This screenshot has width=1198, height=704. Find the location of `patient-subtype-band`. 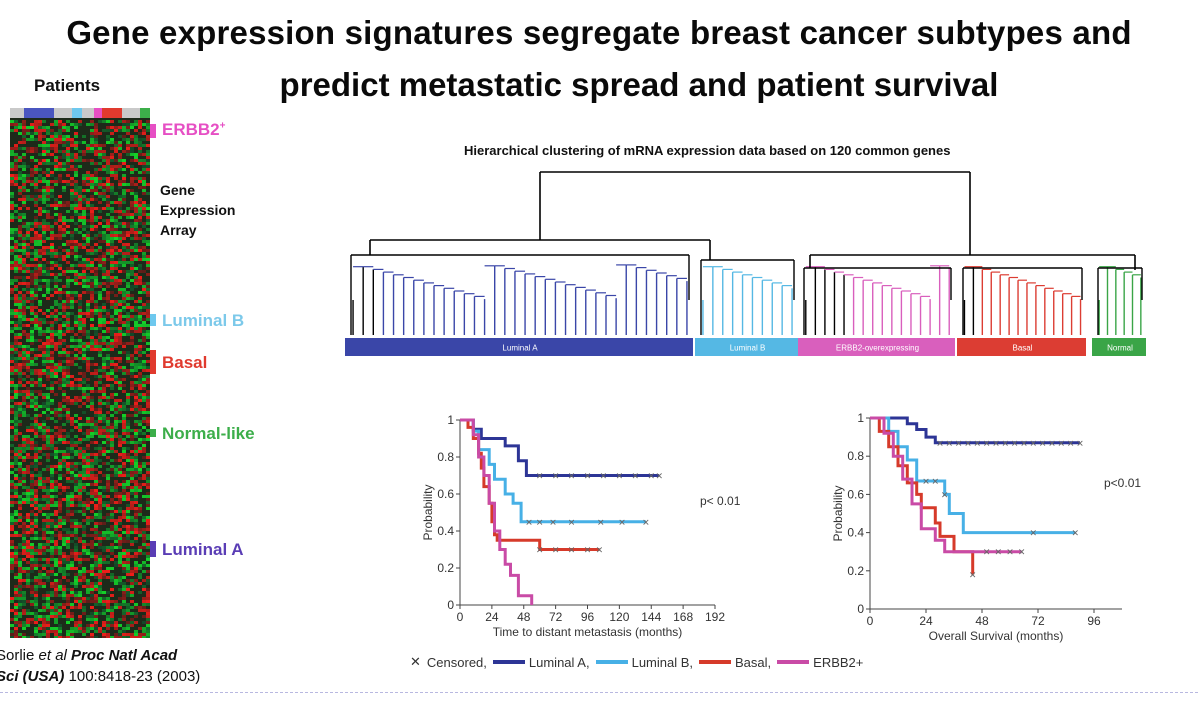

patient-subtype-band is located at coordinates (17, 113).